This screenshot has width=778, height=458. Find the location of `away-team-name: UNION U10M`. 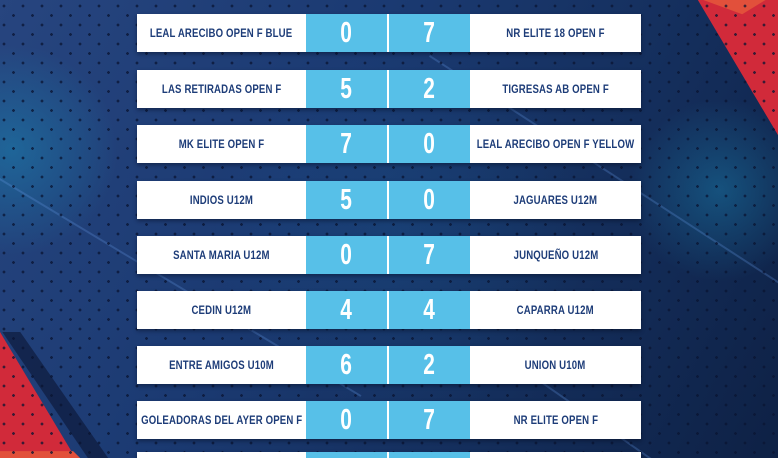

away-team-name: UNION U10M is located at coordinates (555, 365).